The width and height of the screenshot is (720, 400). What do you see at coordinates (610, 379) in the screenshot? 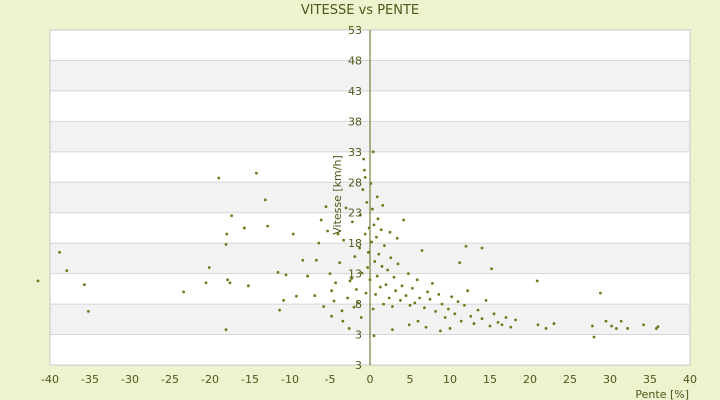
I see `x-tick-label: 30` at bounding box center [610, 379].